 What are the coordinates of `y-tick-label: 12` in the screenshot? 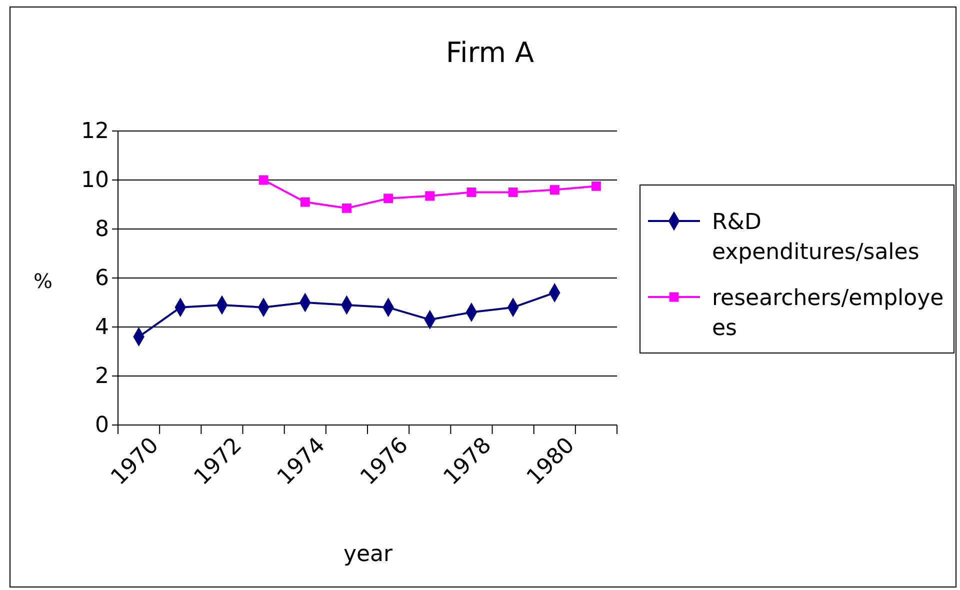 It's located at (95, 131).